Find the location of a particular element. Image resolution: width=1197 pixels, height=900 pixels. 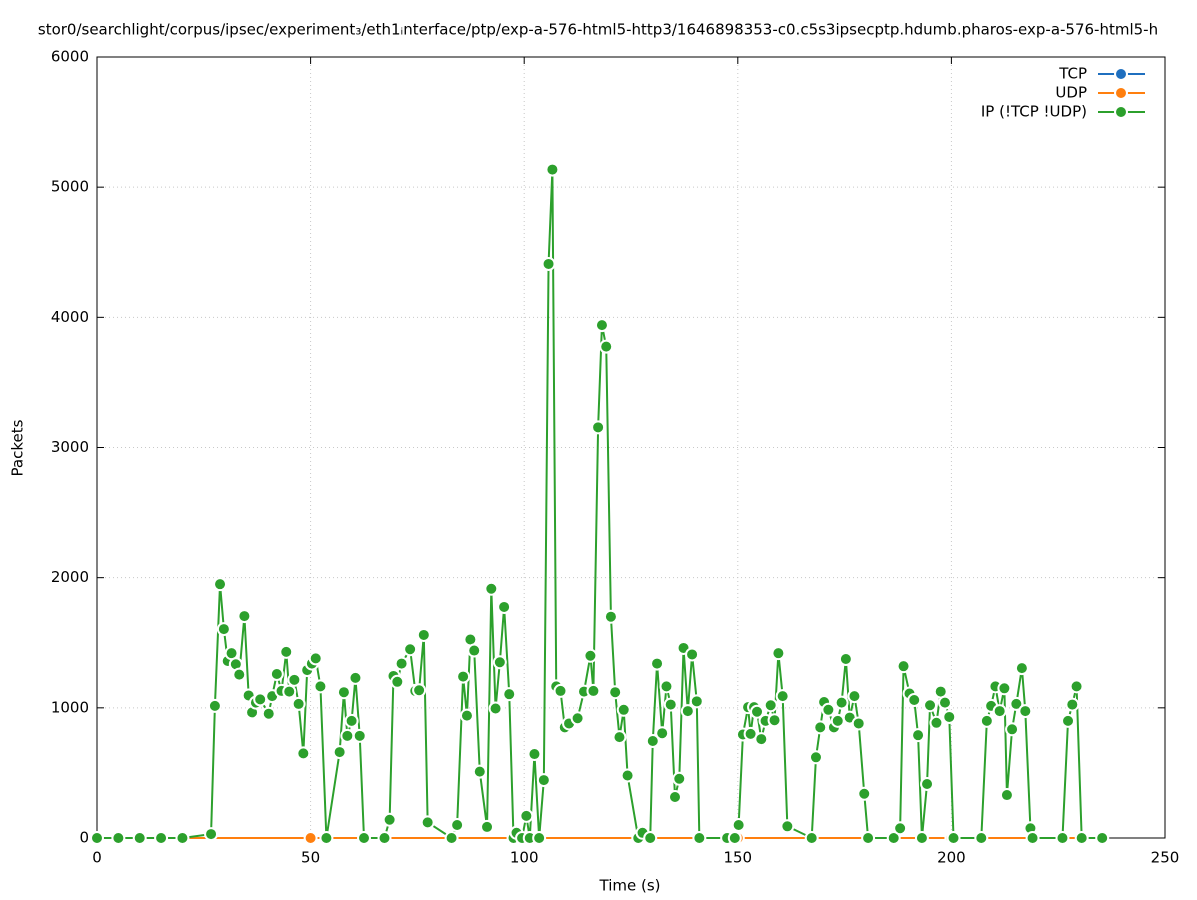

y-tick-label: 2000 is located at coordinates (70, 577).